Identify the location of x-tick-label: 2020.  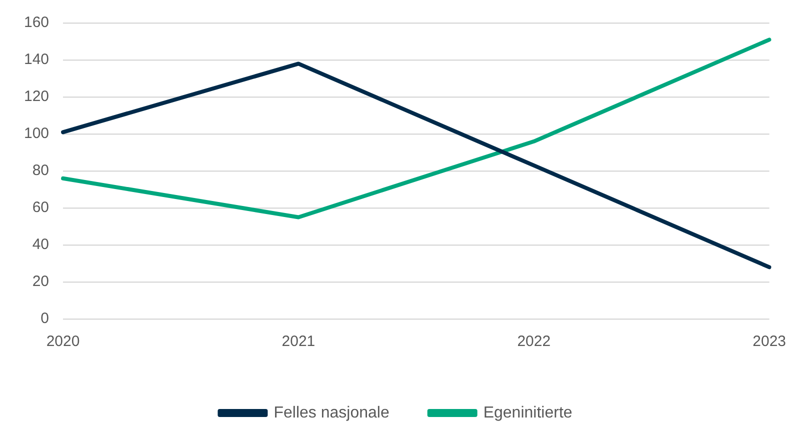
(63, 341).